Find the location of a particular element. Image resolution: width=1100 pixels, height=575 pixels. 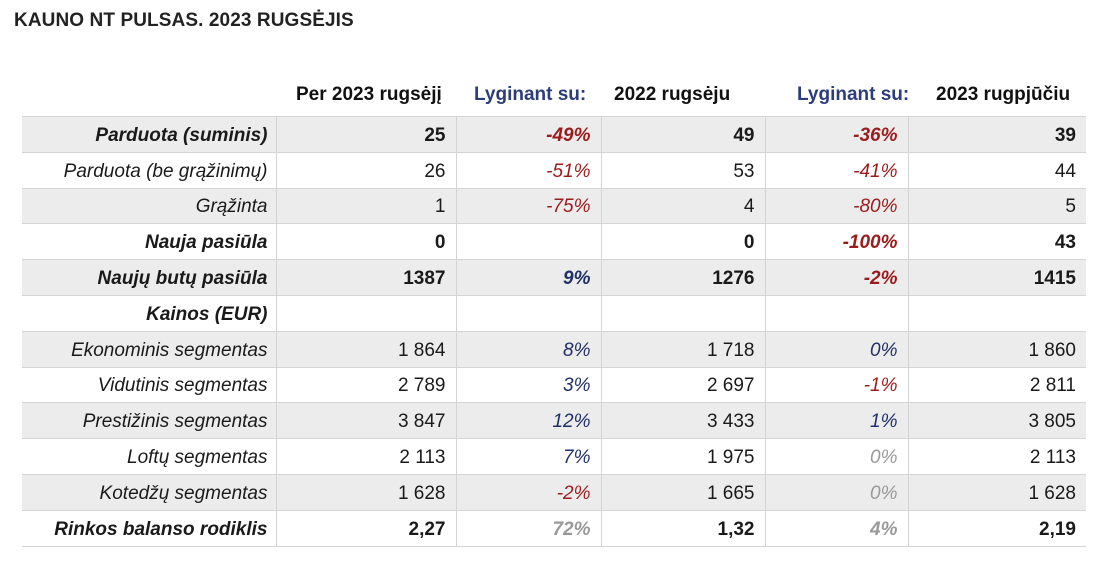

row-label: Ekonominis segmentas is located at coordinates (149, 349).